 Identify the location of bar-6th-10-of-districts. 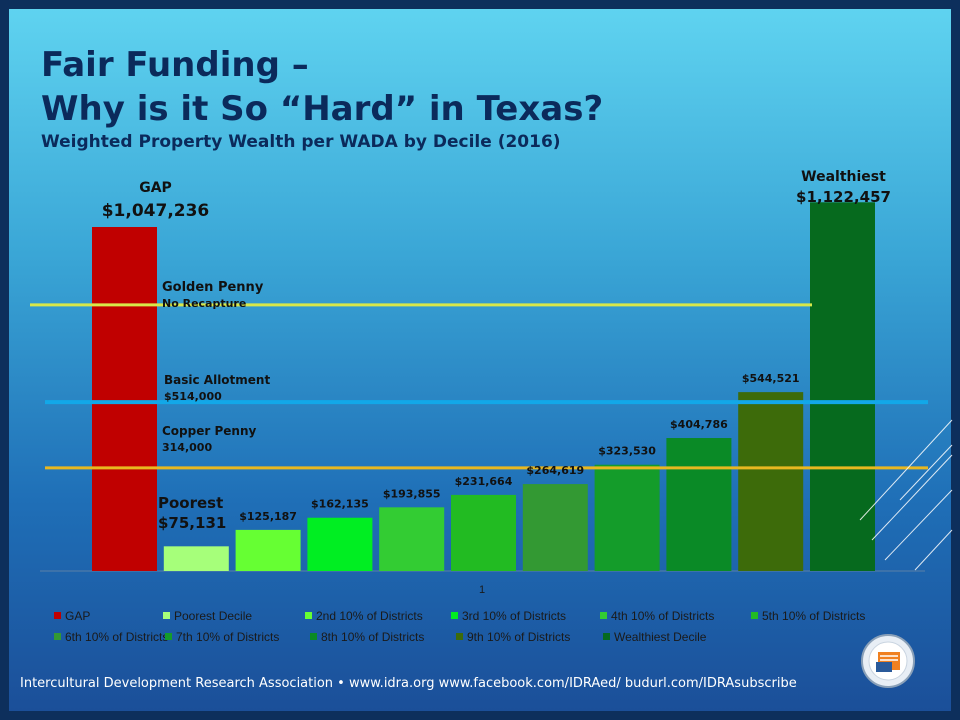
(555, 527).